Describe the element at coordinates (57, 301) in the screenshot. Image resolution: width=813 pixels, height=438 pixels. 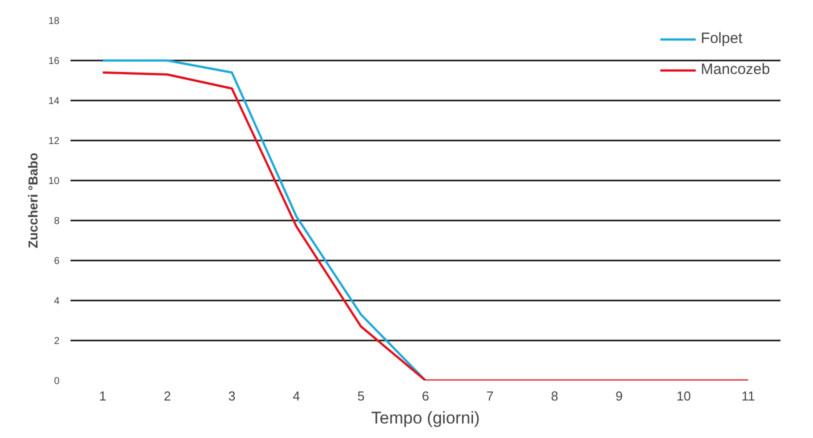
I see `y-tick-label: 4` at that location.